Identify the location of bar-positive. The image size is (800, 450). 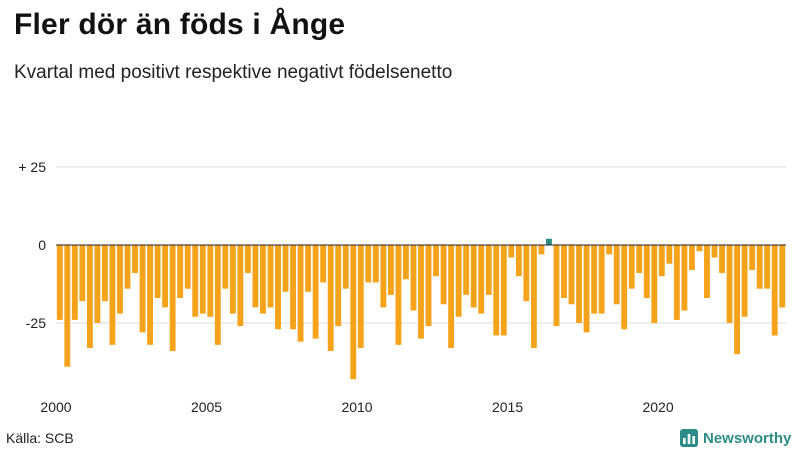
(549, 241).